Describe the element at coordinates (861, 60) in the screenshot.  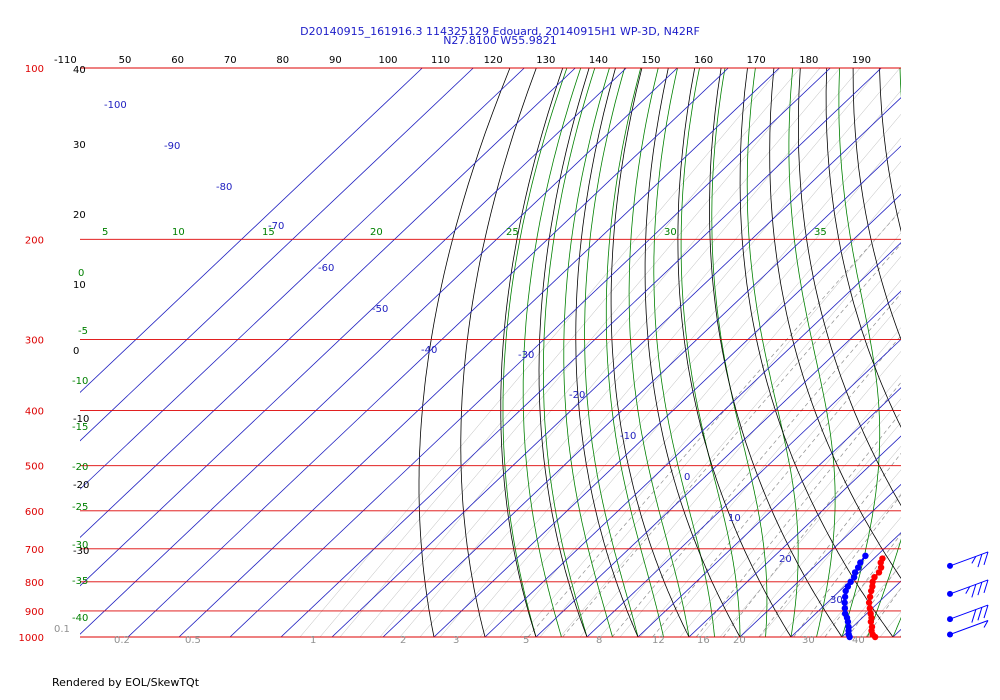
I see `top-label: 190` at that location.